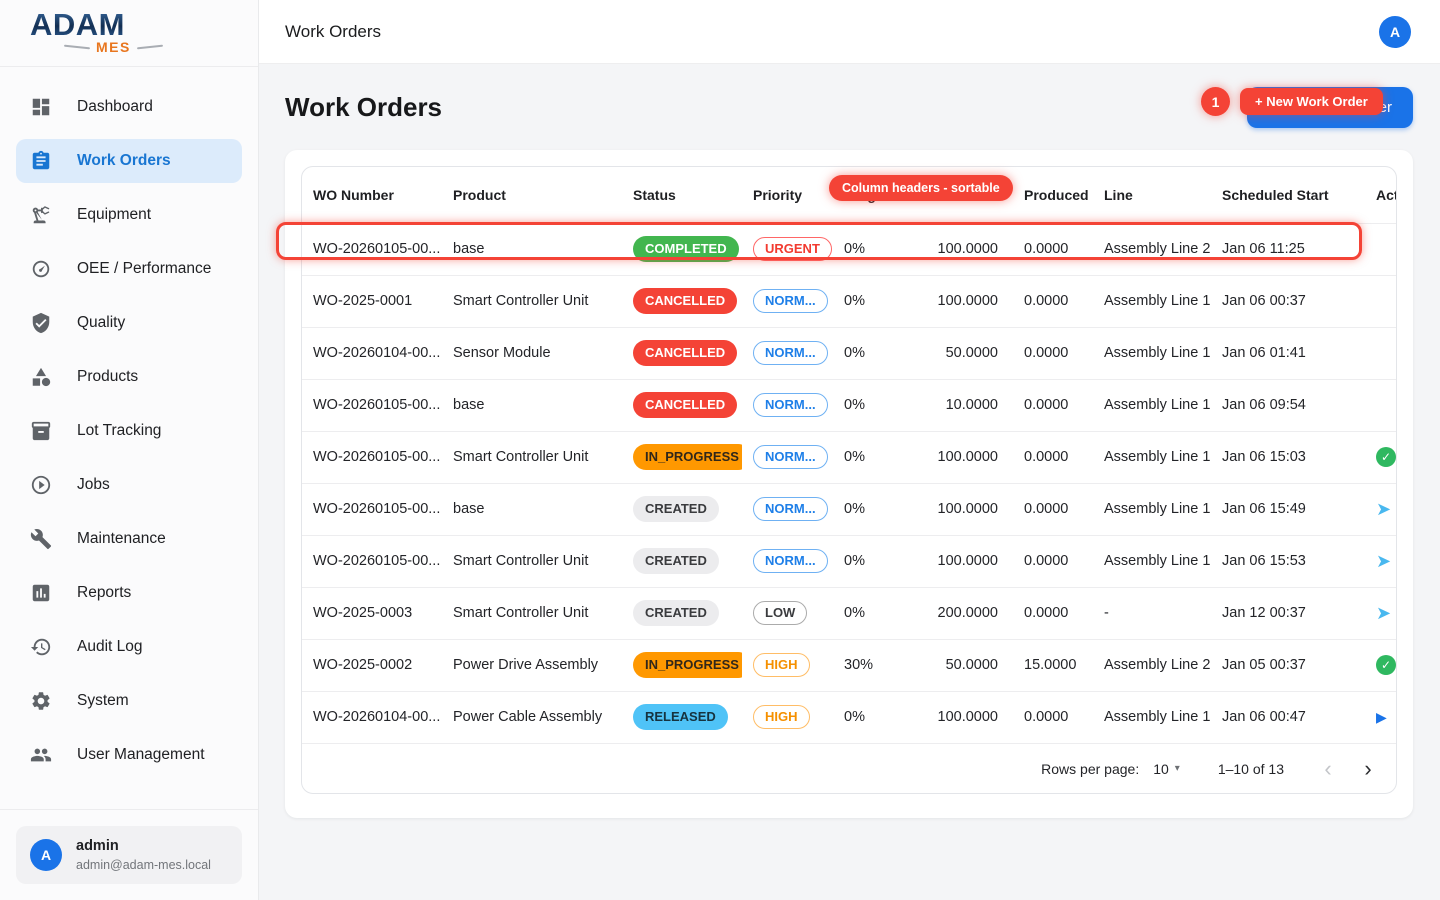 The image size is (1440, 900). I want to click on sidebar-item-oee-performance: OEE / Performance, so click(129, 269).